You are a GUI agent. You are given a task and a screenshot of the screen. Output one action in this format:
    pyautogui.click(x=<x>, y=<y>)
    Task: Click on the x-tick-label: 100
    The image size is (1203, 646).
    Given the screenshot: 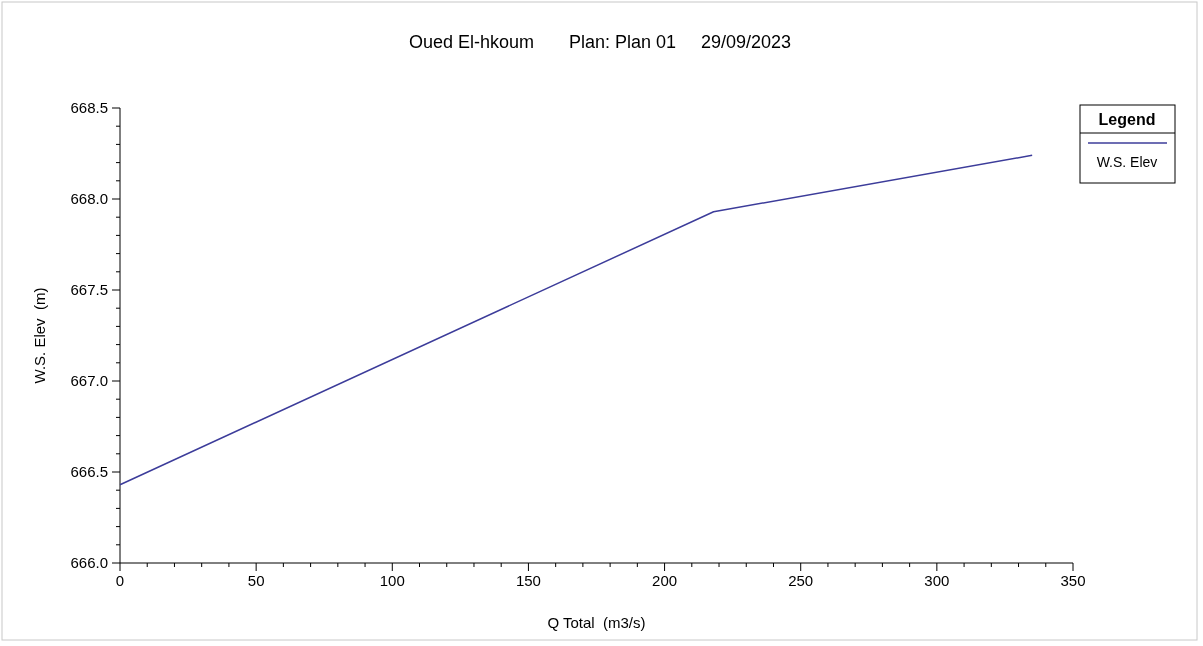 What is the action you would take?
    pyautogui.click(x=392, y=580)
    